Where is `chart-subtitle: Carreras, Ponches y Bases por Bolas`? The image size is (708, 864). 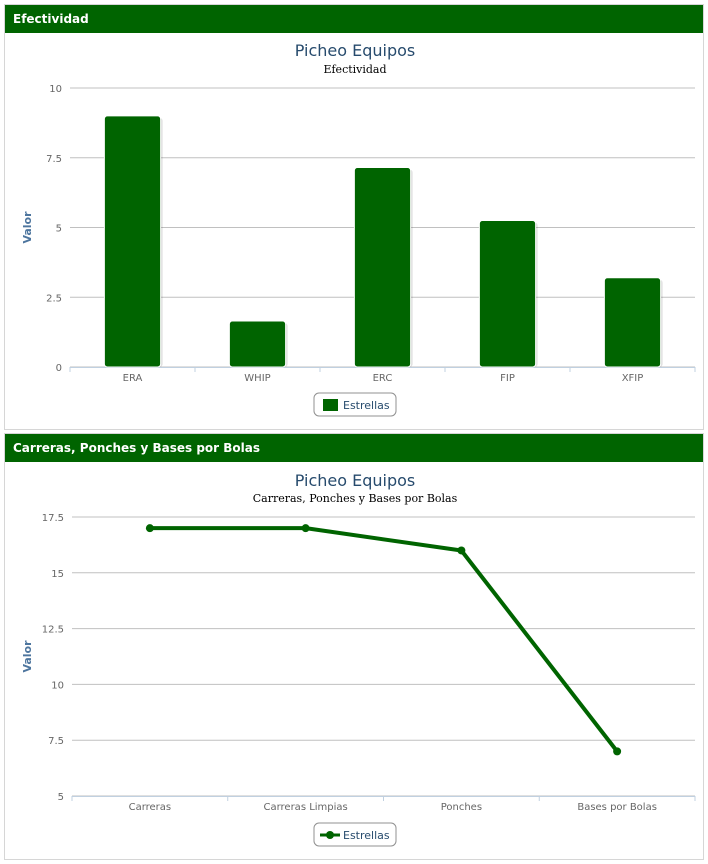 chart-subtitle: Carreras, Ponches y Bases por Bolas is located at coordinates (355, 498).